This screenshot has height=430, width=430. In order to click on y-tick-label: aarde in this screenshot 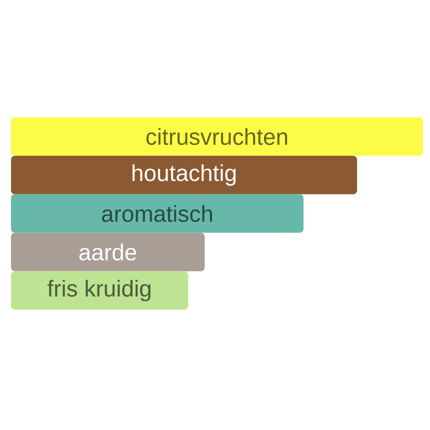, I will do `click(107, 252)`.